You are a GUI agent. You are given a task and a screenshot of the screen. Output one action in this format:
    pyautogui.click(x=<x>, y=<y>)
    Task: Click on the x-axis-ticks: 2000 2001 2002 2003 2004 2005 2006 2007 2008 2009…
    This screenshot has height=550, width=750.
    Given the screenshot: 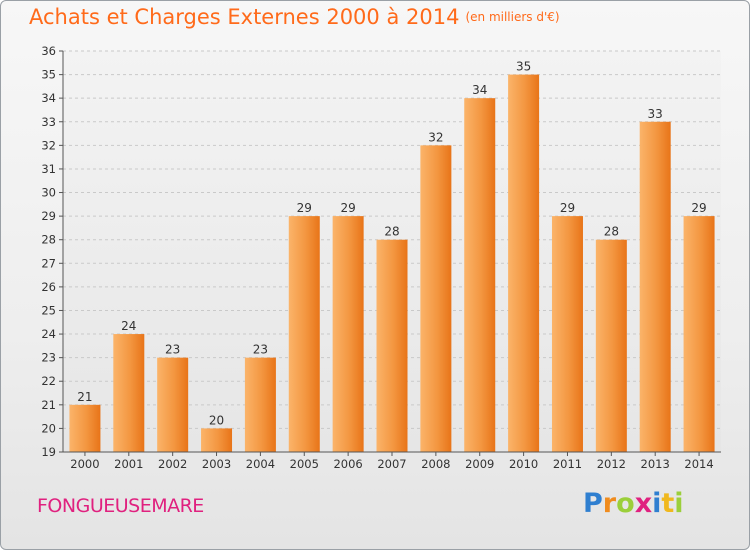 What is the action you would take?
    pyautogui.click(x=392, y=461)
    